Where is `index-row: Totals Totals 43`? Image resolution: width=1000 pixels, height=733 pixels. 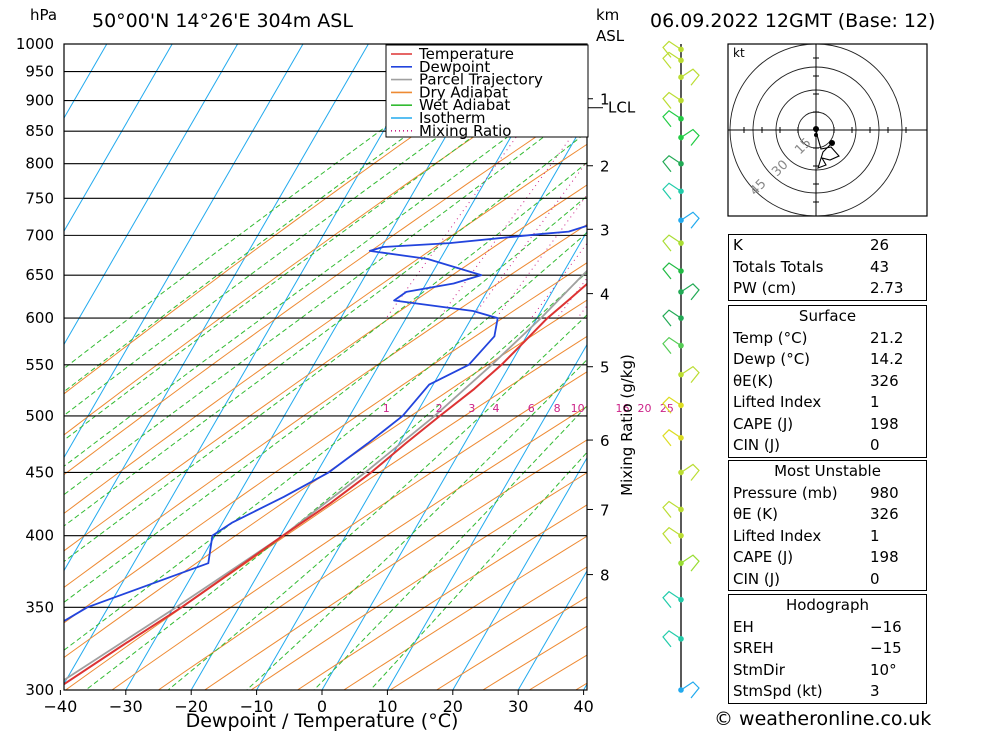
index-row: Totals Totals 43 is located at coordinates (827, 268).